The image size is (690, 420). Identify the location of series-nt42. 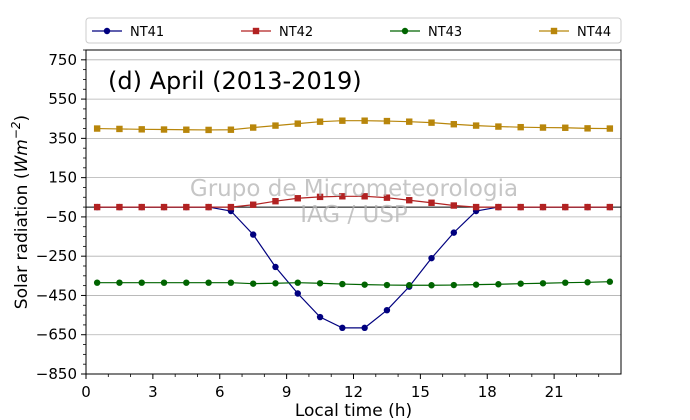
(353, 202).